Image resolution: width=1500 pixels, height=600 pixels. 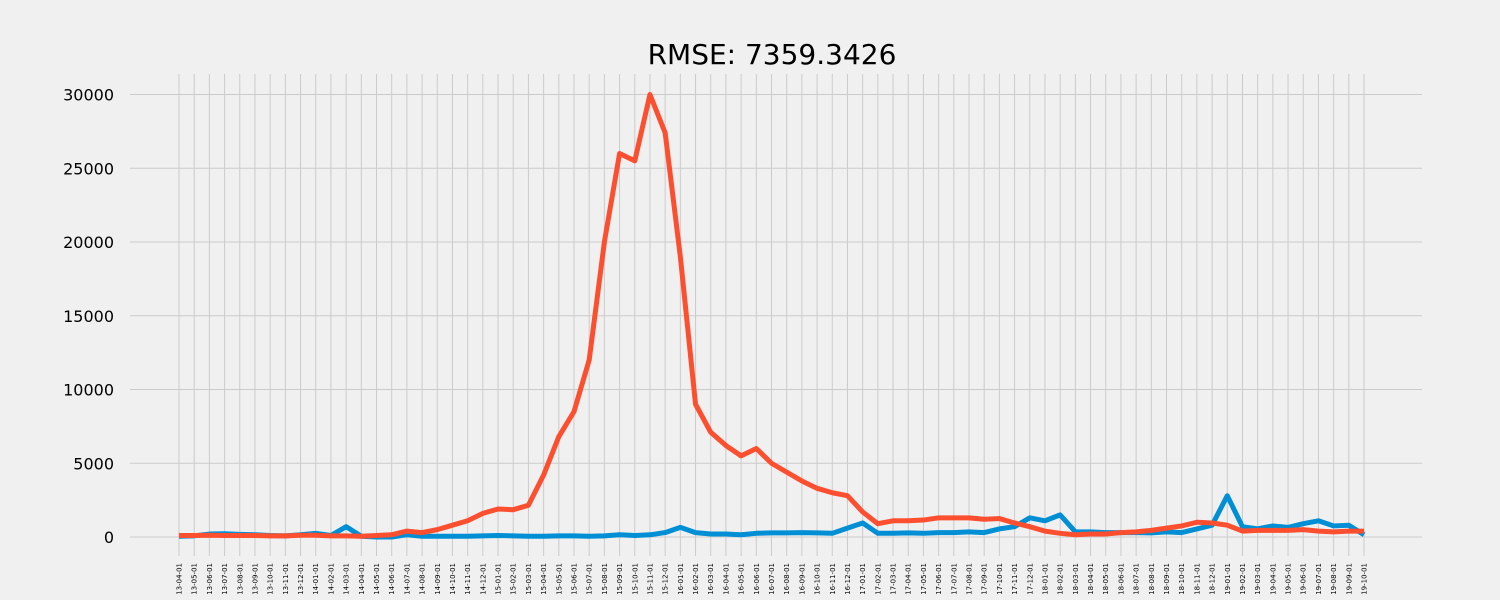 What do you see at coordinates (696, 579) in the screenshot?
I see `x-tick-label: 16-02-01` at bounding box center [696, 579].